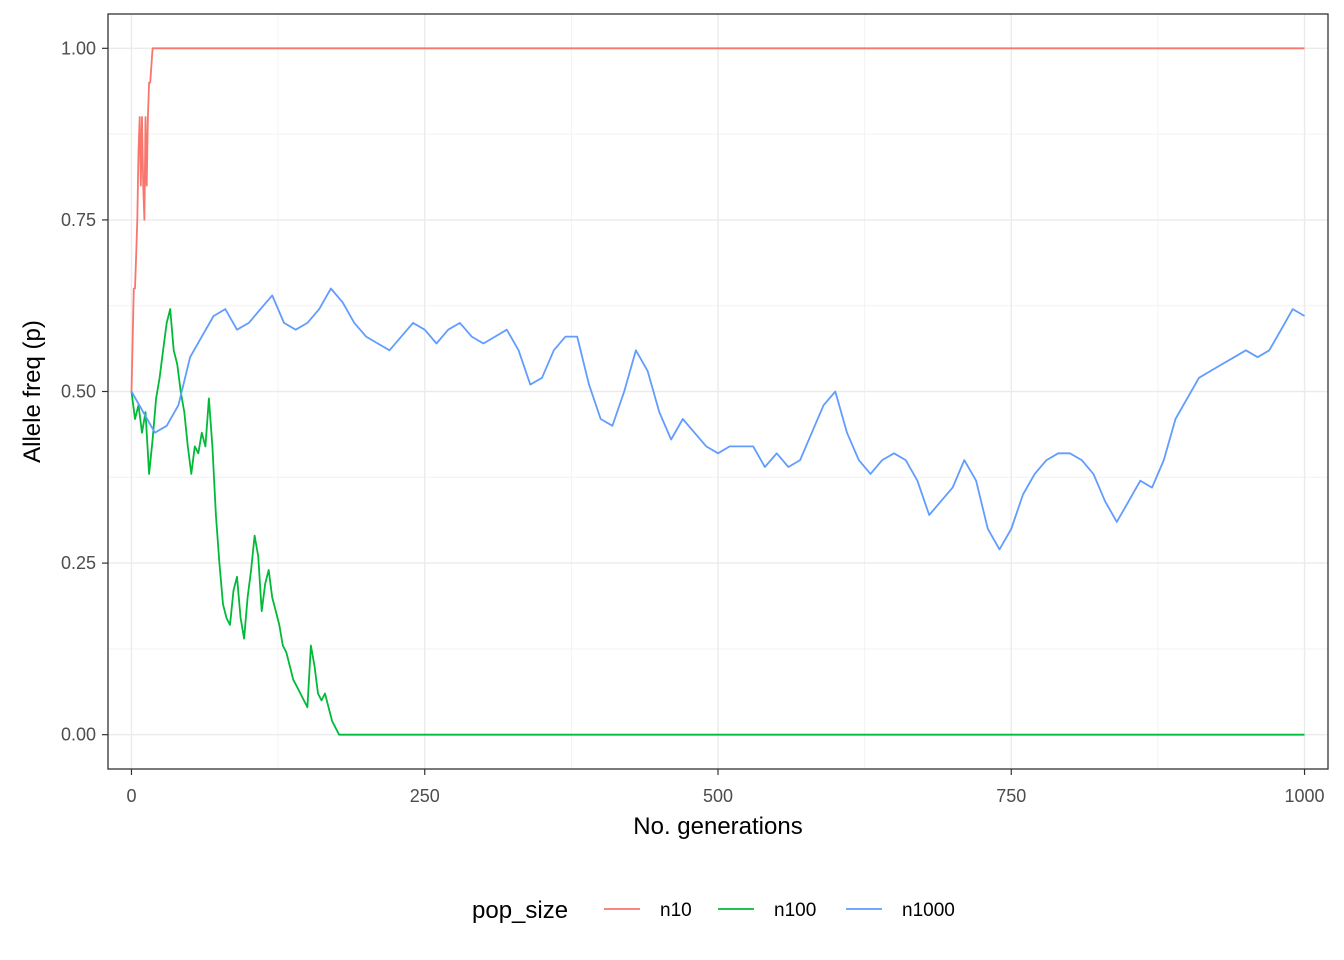 This screenshot has height=960, width=1344. Describe the element at coordinates (795, 910) in the screenshot. I see `legend-label-n100: n100` at that location.